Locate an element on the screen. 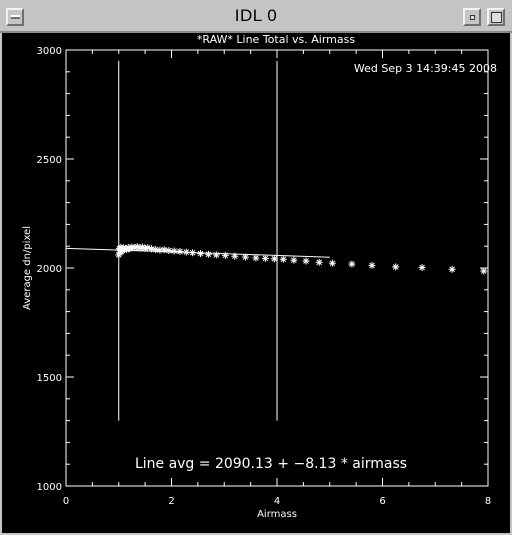 This screenshot has height=535, width=512. x-tick-label: 4 is located at coordinates (277, 501).